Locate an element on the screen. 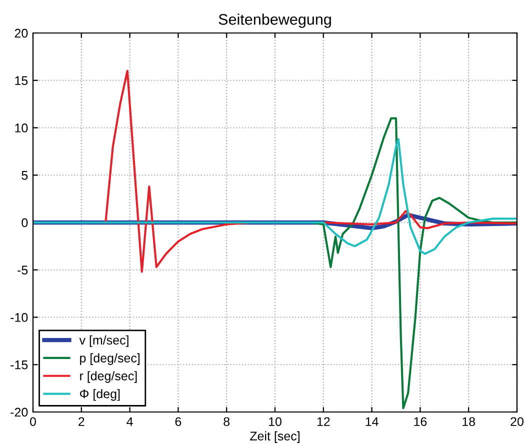  x-tick-label: 12 is located at coordinates (323, 421).